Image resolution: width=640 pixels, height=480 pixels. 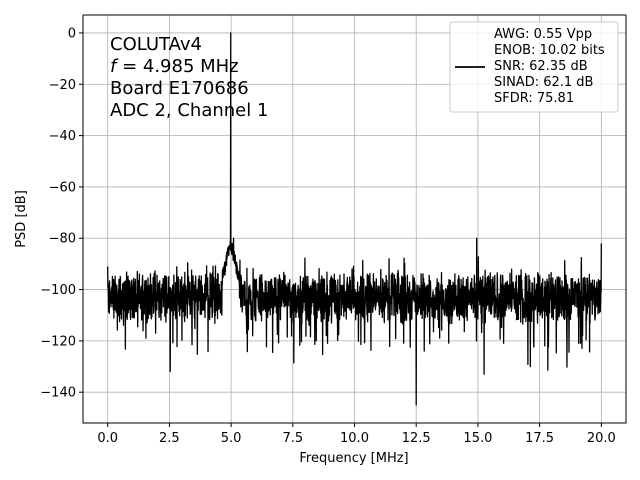 I want to click on legend-entry: SNR: 62.35 dB, so click(x=541, y=66).